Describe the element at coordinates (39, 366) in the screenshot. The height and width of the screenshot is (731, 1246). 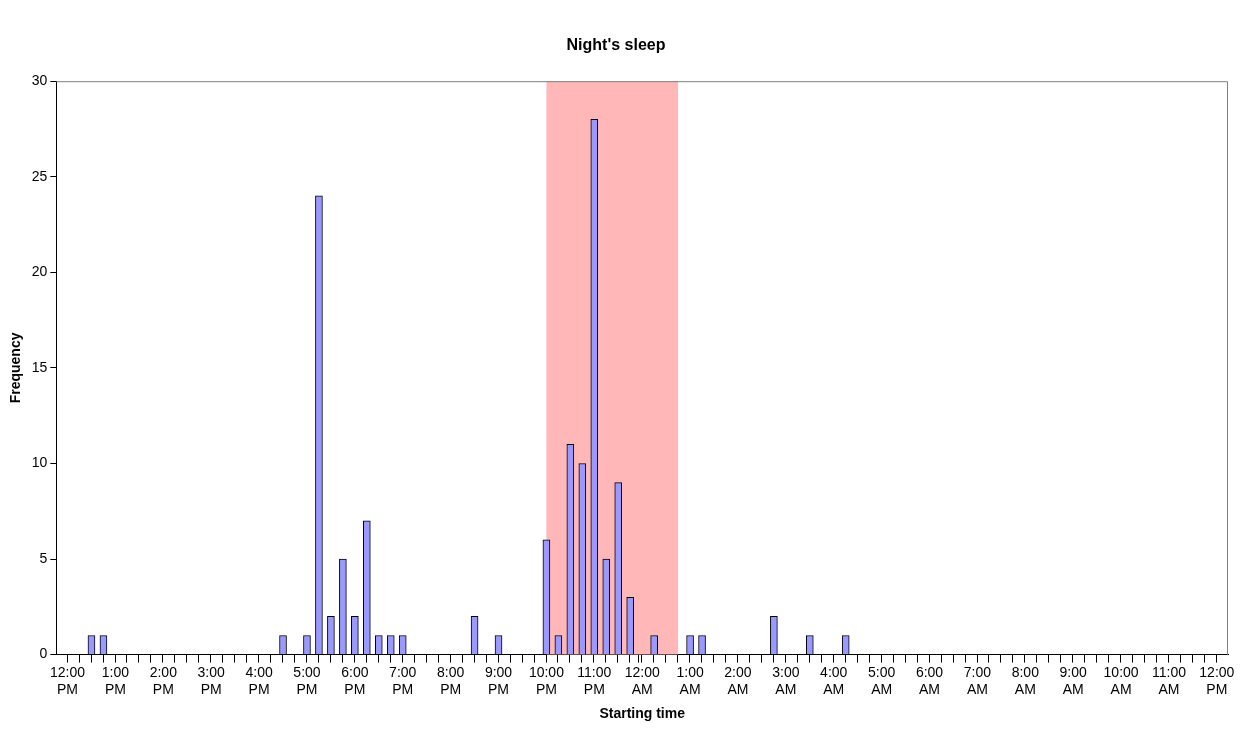
I see `y-tick-label: 15` at that location.